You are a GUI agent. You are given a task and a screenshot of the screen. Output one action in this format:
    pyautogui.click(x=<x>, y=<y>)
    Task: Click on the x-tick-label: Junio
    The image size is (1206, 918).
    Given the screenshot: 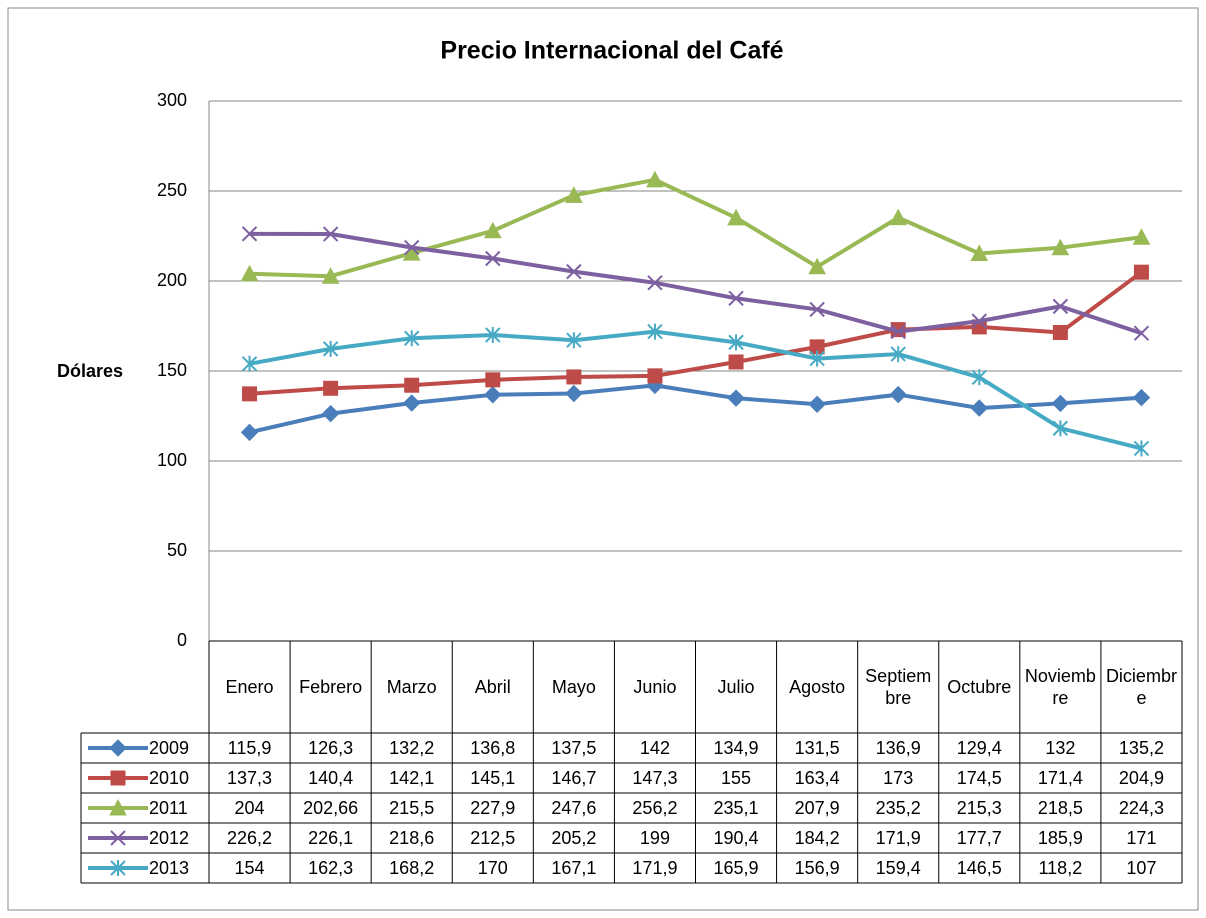 What is the action you would take?
    pyautogui.click(x=655, y=687)
    